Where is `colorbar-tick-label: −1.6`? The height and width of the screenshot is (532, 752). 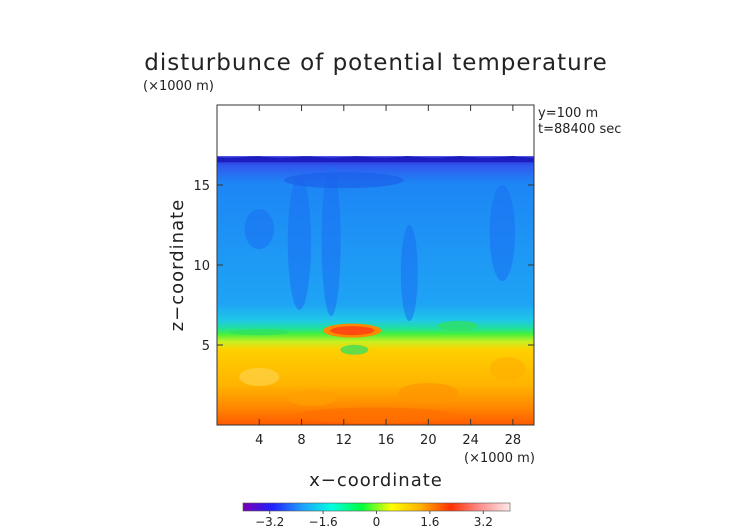 colorbar-tick-label: −1.6 is located at coordinates (323, 522).